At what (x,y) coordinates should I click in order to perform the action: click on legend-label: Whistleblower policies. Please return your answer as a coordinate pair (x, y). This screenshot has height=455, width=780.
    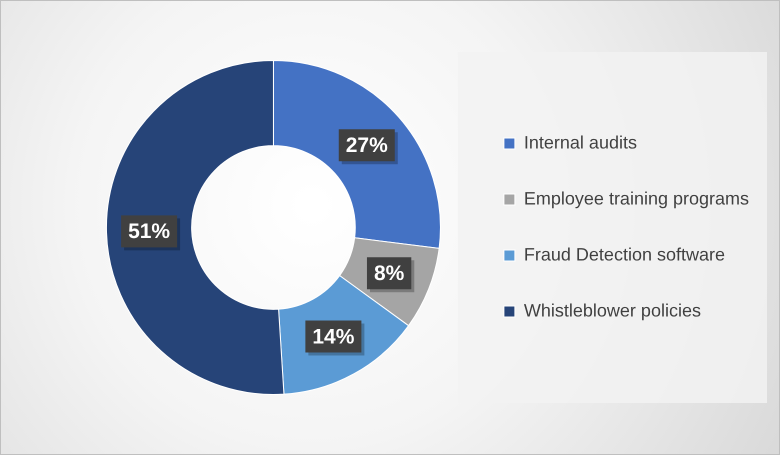
    Looking at the image, I should click on (612, 310).